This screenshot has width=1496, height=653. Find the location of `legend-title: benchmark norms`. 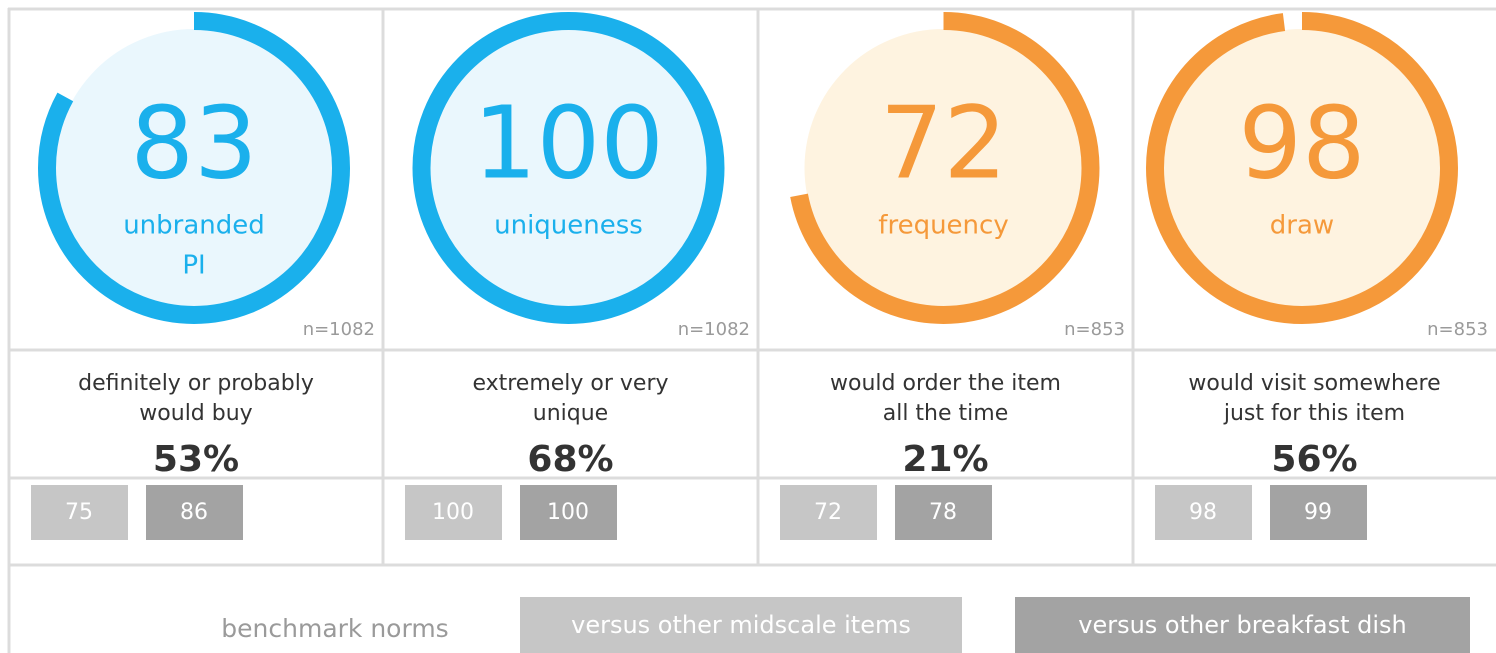

legend-title: benchmark norms is located at coordinates (334, 628).